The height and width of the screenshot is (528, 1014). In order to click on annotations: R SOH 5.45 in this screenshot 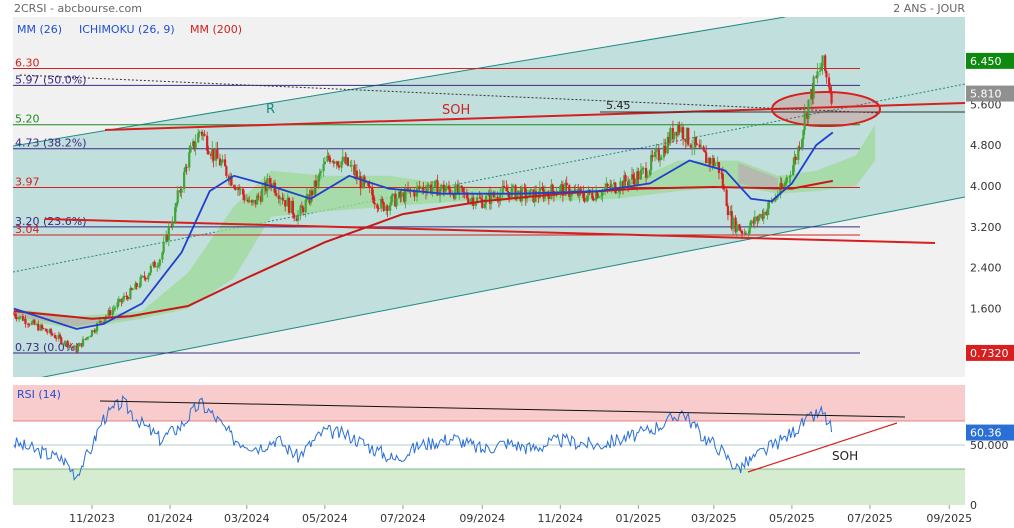, I will do `click(448, 108)`.